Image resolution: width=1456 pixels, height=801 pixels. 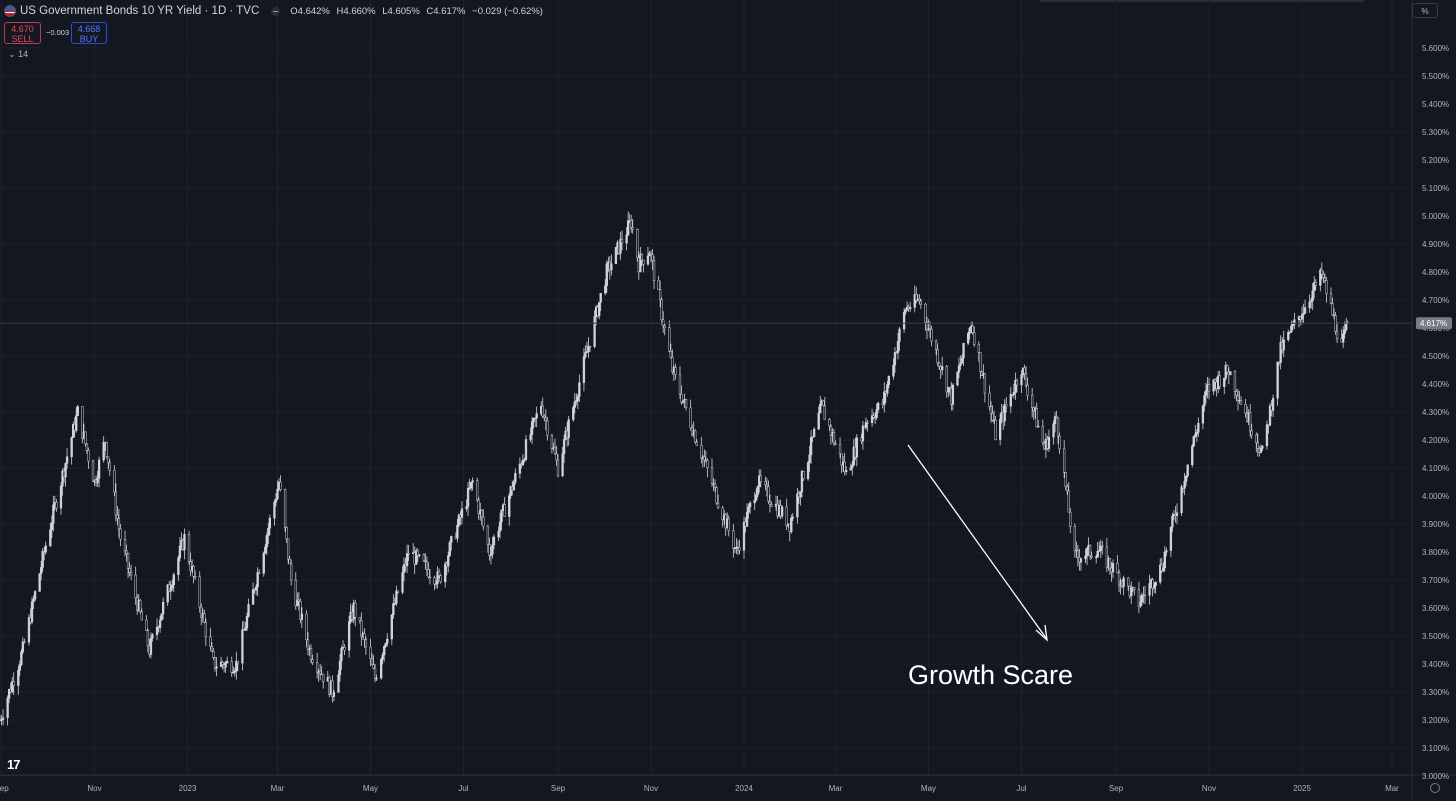 I want to click on collapse-icon, so click(x=276, y=11).